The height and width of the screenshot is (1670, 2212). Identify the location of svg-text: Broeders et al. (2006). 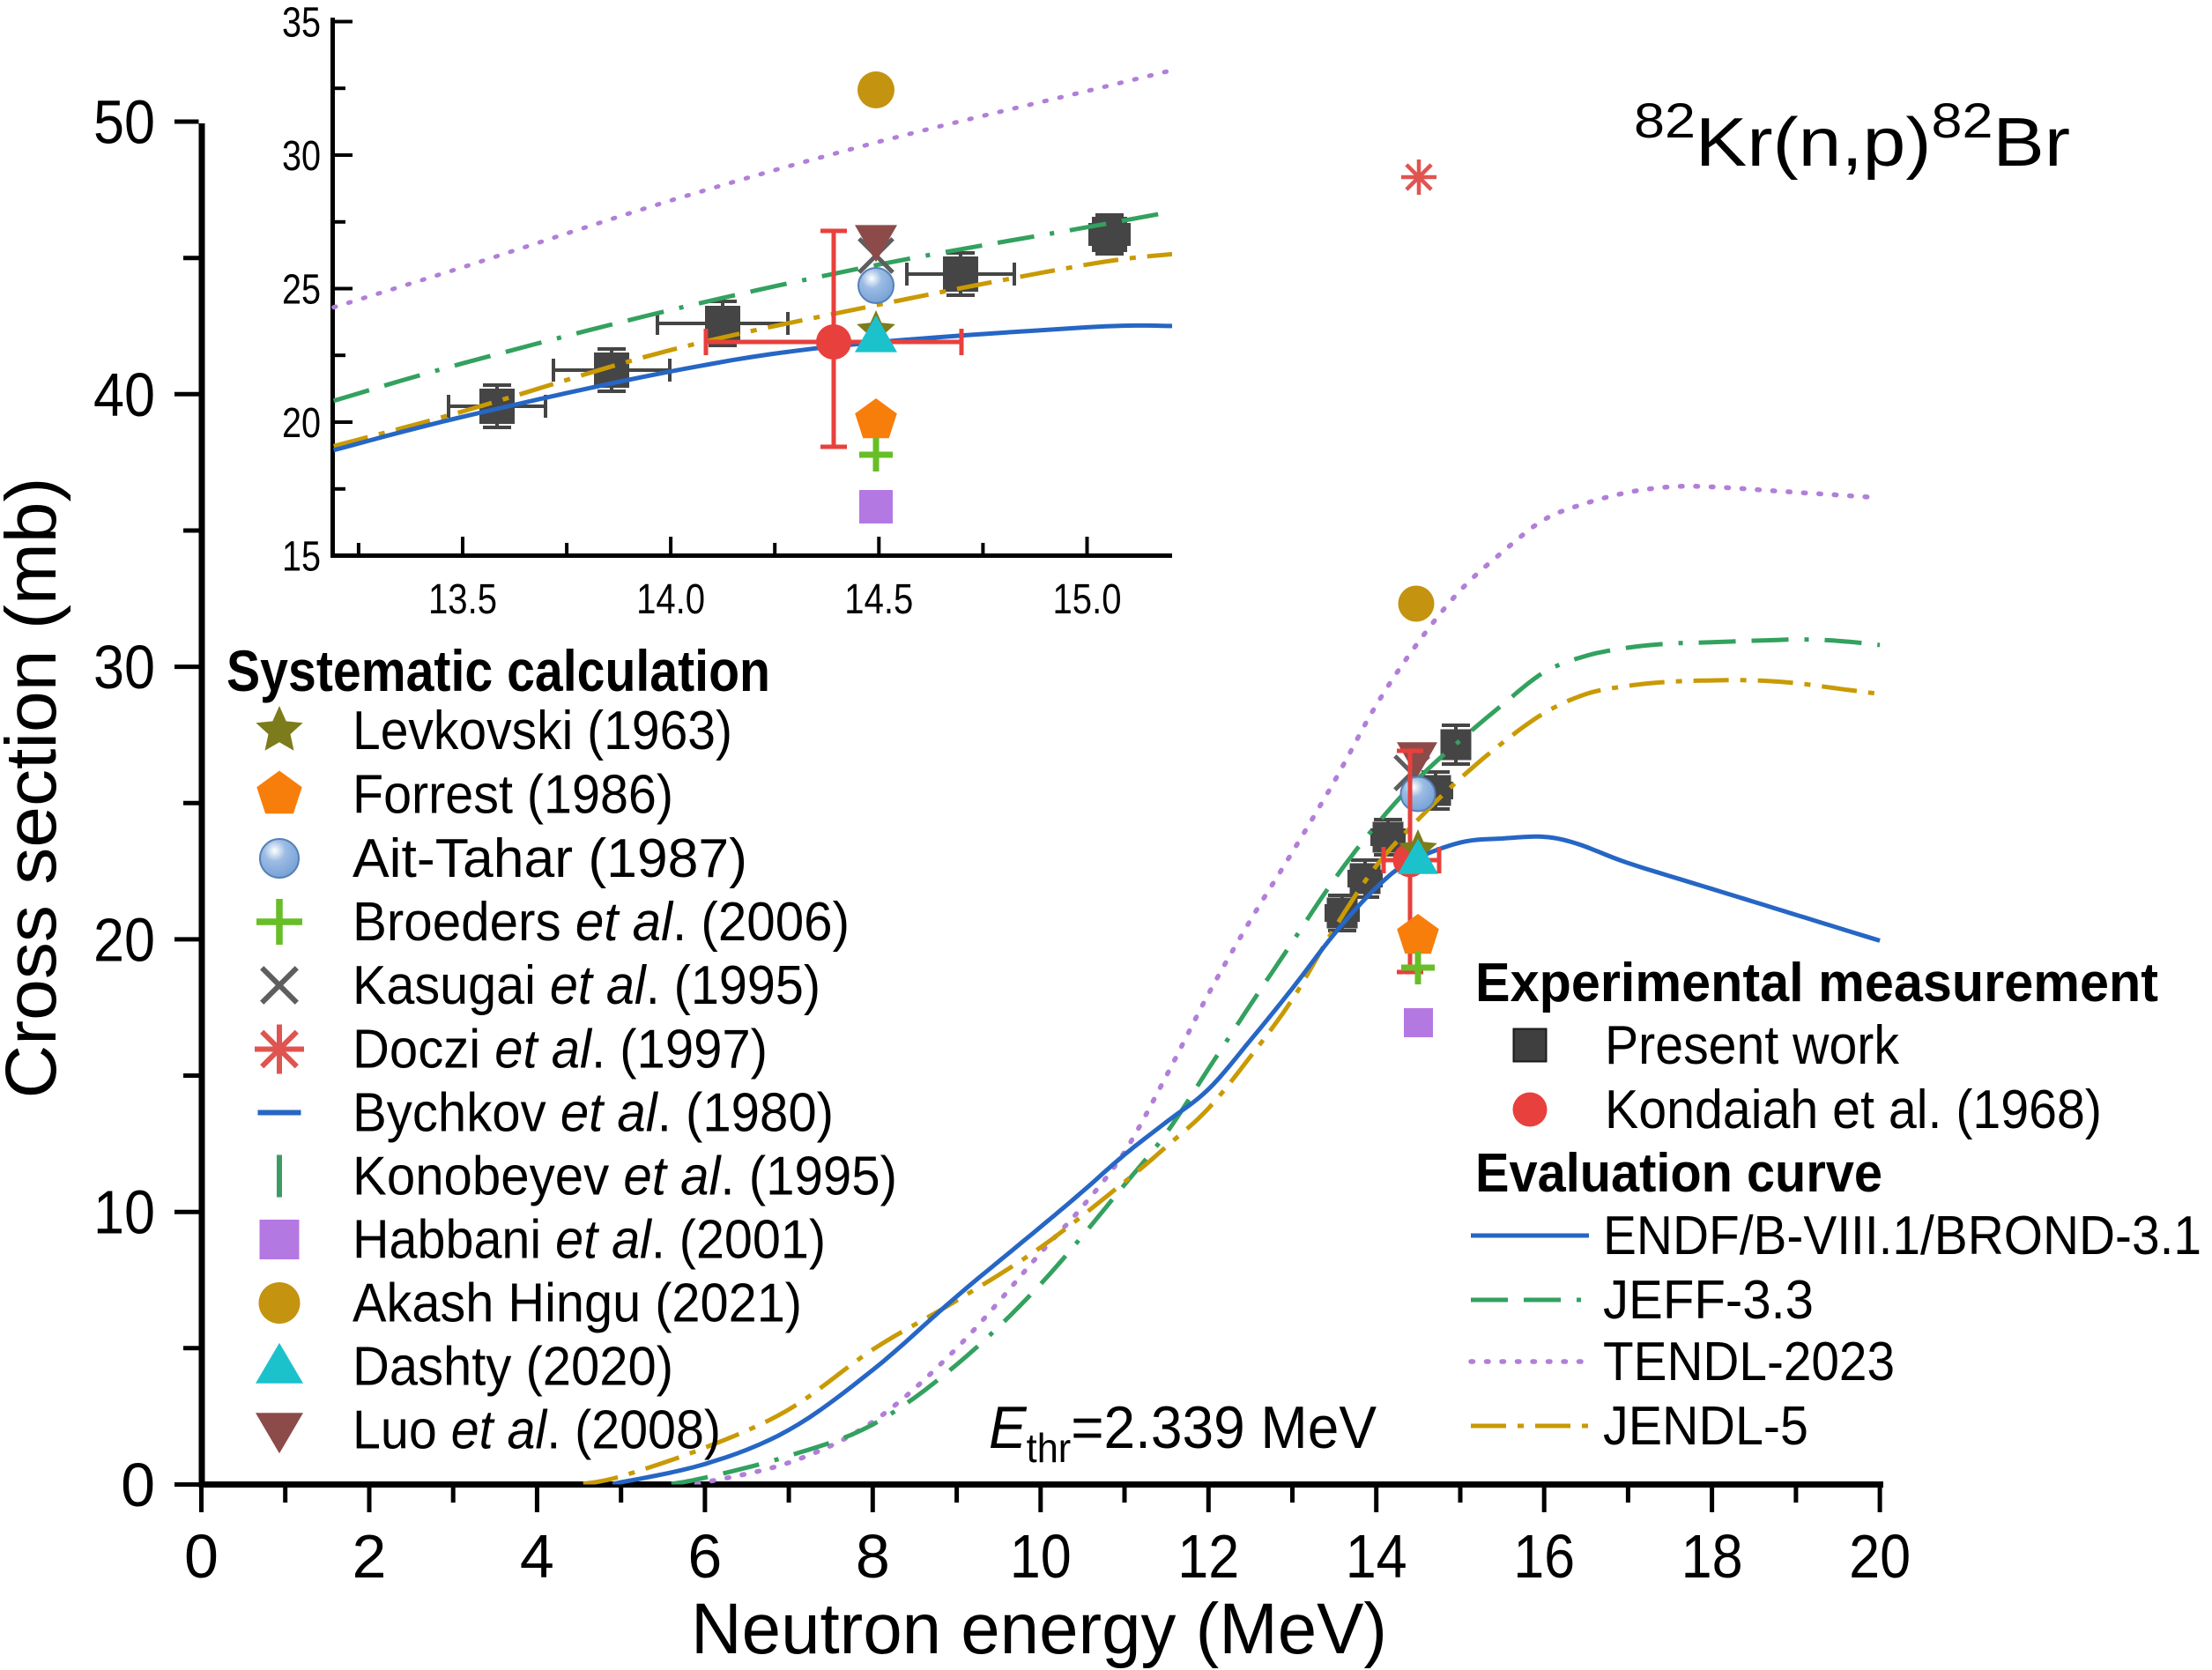
(602, 922).